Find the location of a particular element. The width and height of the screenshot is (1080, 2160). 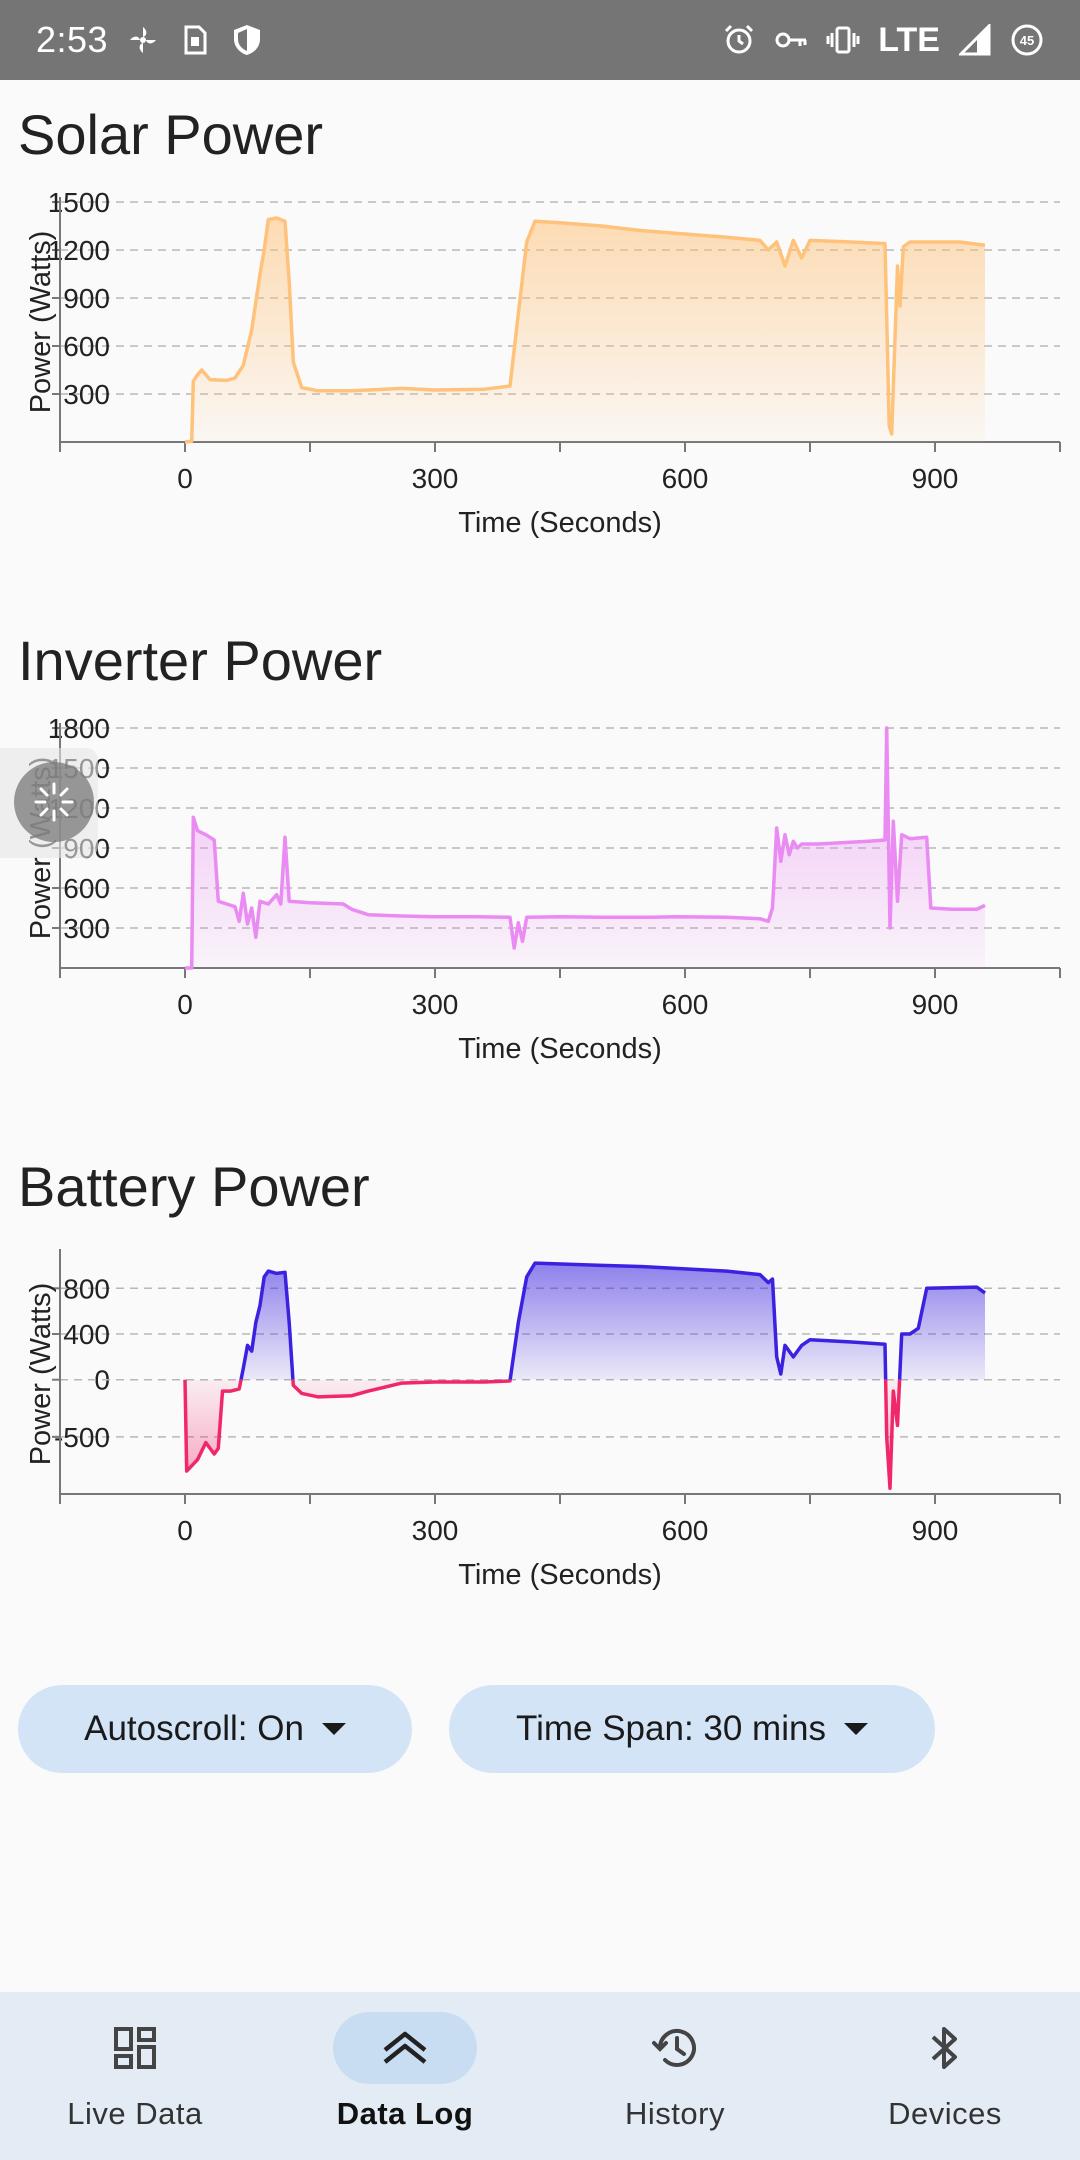

vpn-key-icon is located at coordinates (791, 40).